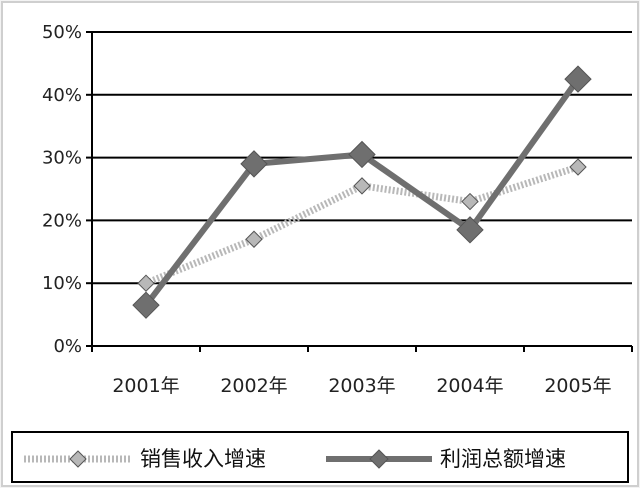 The height and width of the screenshot is (488, 640). Describe the element at coordinates (361, 386) in the screenshot. I see `x-tick-label: 2003年` at that location.